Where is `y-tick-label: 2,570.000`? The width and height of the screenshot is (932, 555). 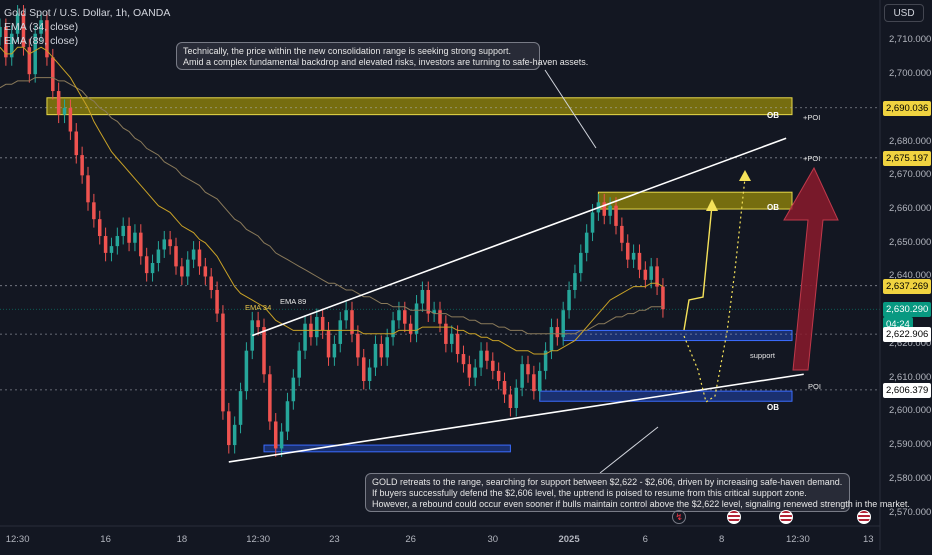 y-tick-label: 2,570.000 is located at coordinates (910, 512).